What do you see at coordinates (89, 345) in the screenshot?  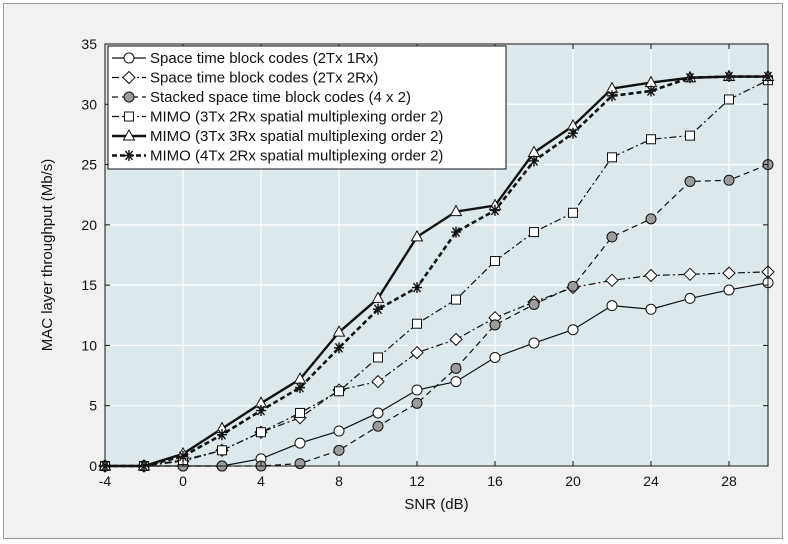 I see `y-tick-label: 10` at bounding box center [89, 345].